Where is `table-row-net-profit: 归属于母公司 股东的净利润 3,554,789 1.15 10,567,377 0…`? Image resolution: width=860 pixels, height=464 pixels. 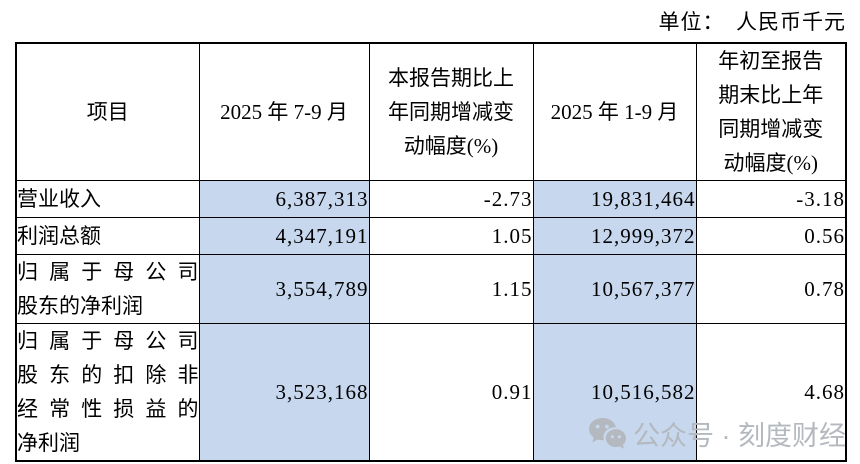
table-row-net-profit: 归属于母公司 股东的净利润 3,554,789 1.15 10,567,377 0… is located at coordinates (431, 289).